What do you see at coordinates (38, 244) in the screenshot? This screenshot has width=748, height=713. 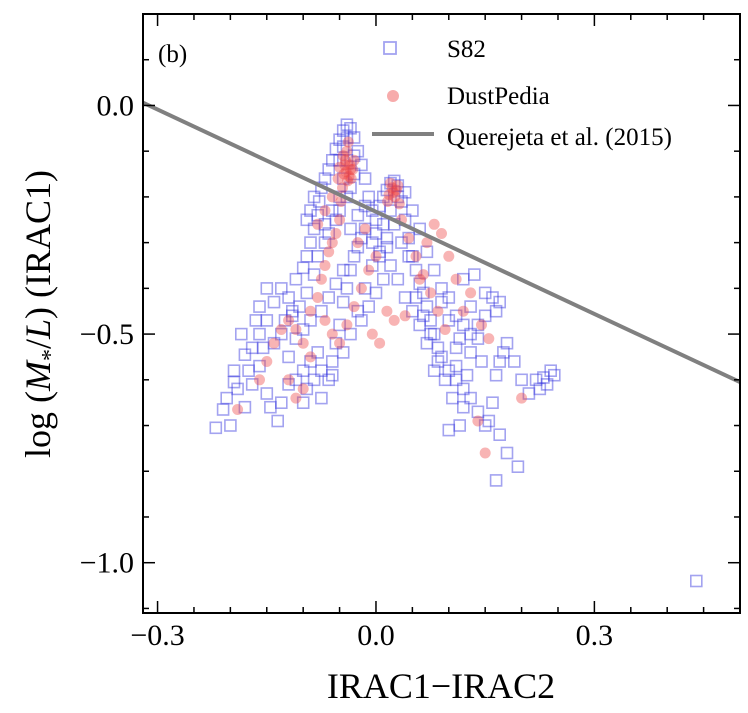 I see `y-axis-title-suffix: ) (IRAC1)` at bounding box center [38, 244].